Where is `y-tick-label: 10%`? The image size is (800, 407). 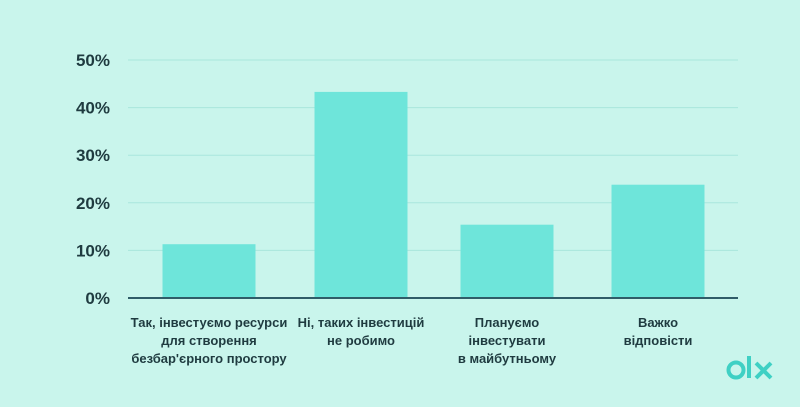 y-tick-label: 10% is located at coordinates (93, 250).